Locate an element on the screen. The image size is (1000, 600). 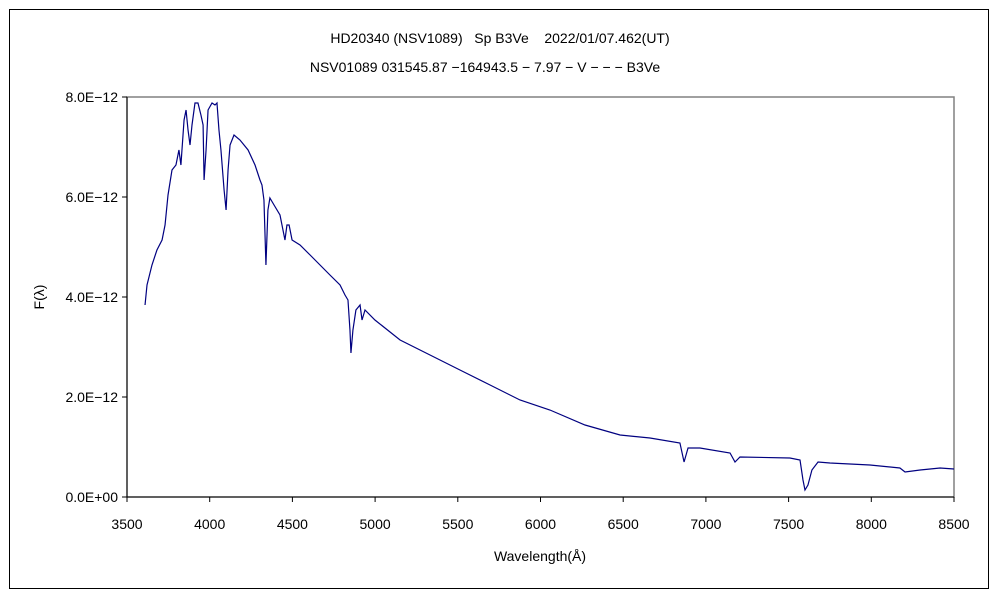
y-tick-label: 0.0E+00 is located at coordinates (91, 497).